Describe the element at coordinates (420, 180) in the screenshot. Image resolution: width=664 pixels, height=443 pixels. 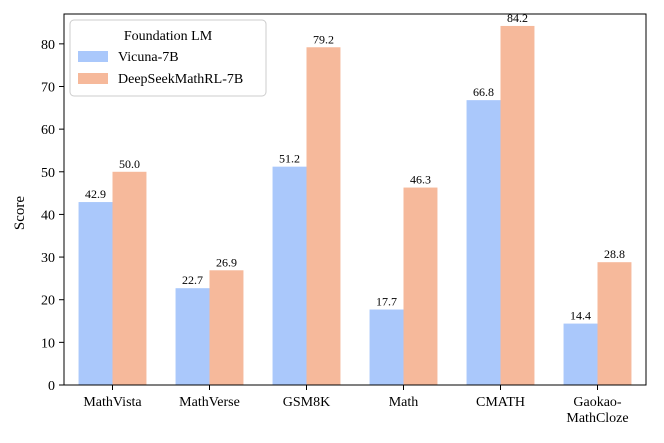
I see `value-label-deepseekmathrl-7b-math: 46.3` at that location.